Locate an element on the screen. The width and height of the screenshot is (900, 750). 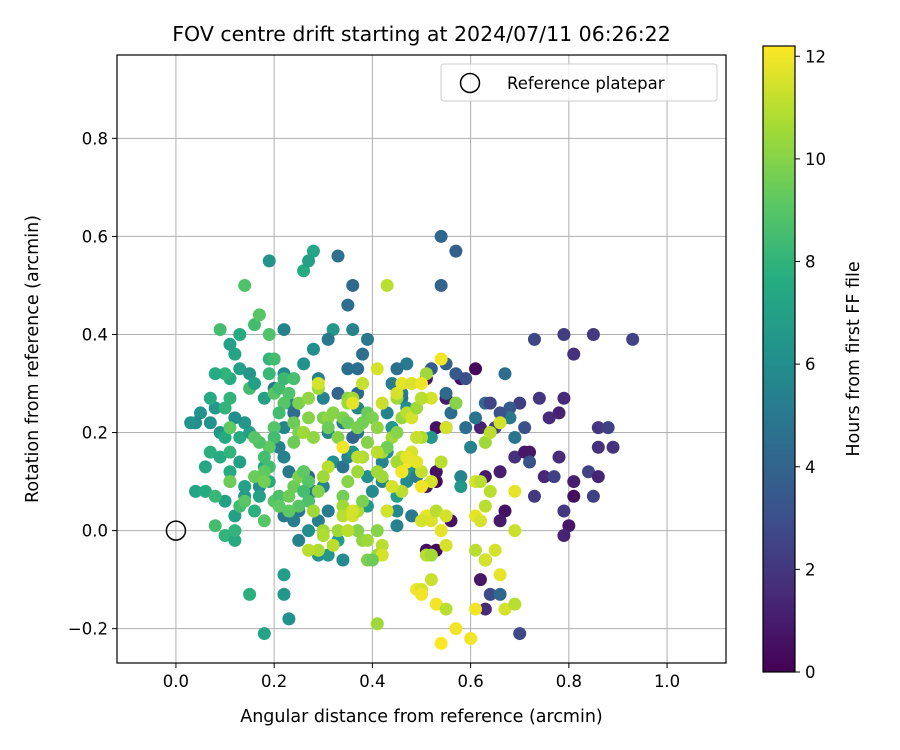
colorbar-tick-label: 12 is located at coordinates (815, 56).